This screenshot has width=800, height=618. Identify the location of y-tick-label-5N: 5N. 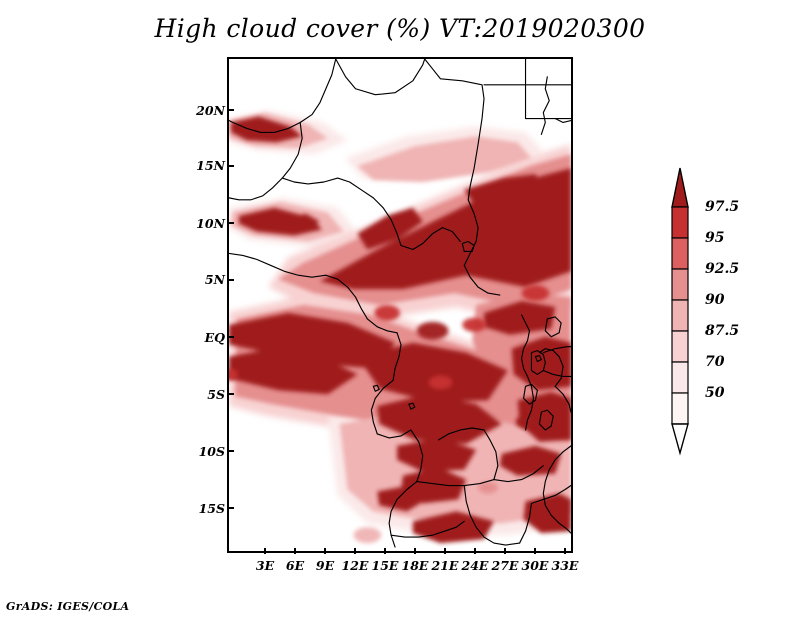
(214, 279).